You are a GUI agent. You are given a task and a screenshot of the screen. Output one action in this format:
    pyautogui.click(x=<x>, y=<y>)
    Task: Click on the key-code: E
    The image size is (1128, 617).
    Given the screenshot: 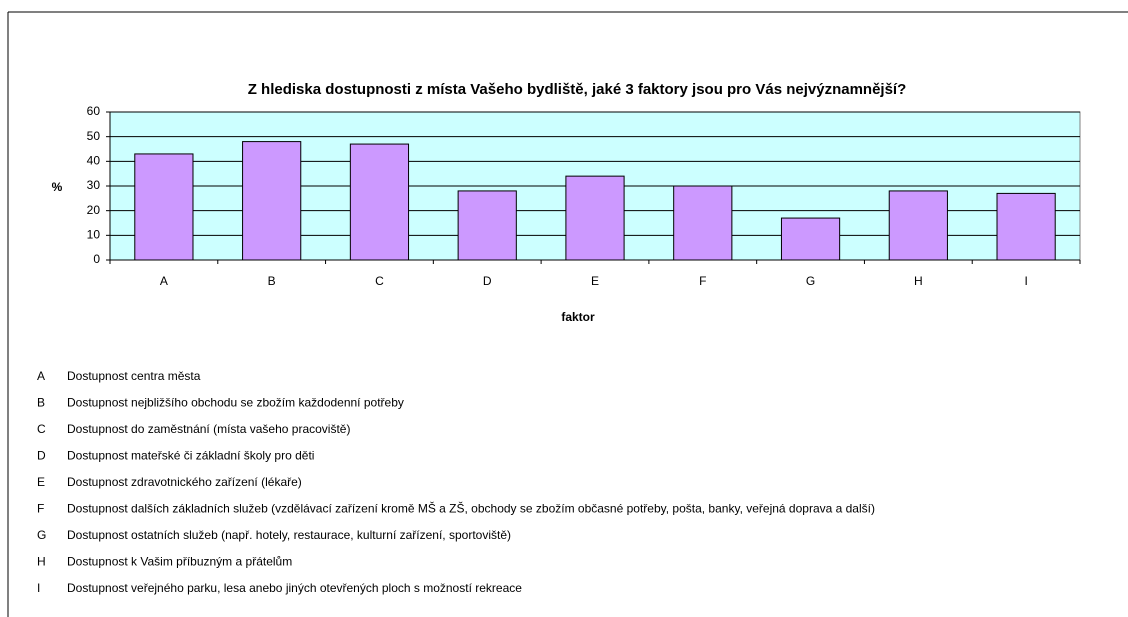 What is the action you would take?
    pyautogui.click(x=41, y=482)
    